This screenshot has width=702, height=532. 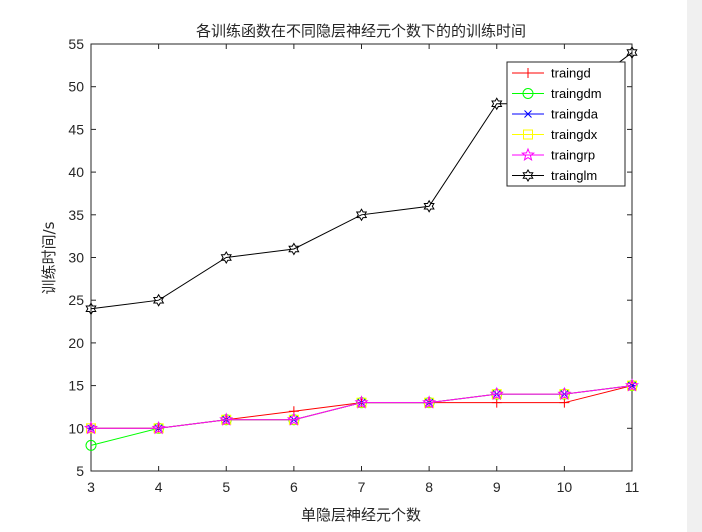 What do you see at coordinates (575, 114) in the screenshot?
I see `legend-label: traingda` at bounding box center [575, 114].